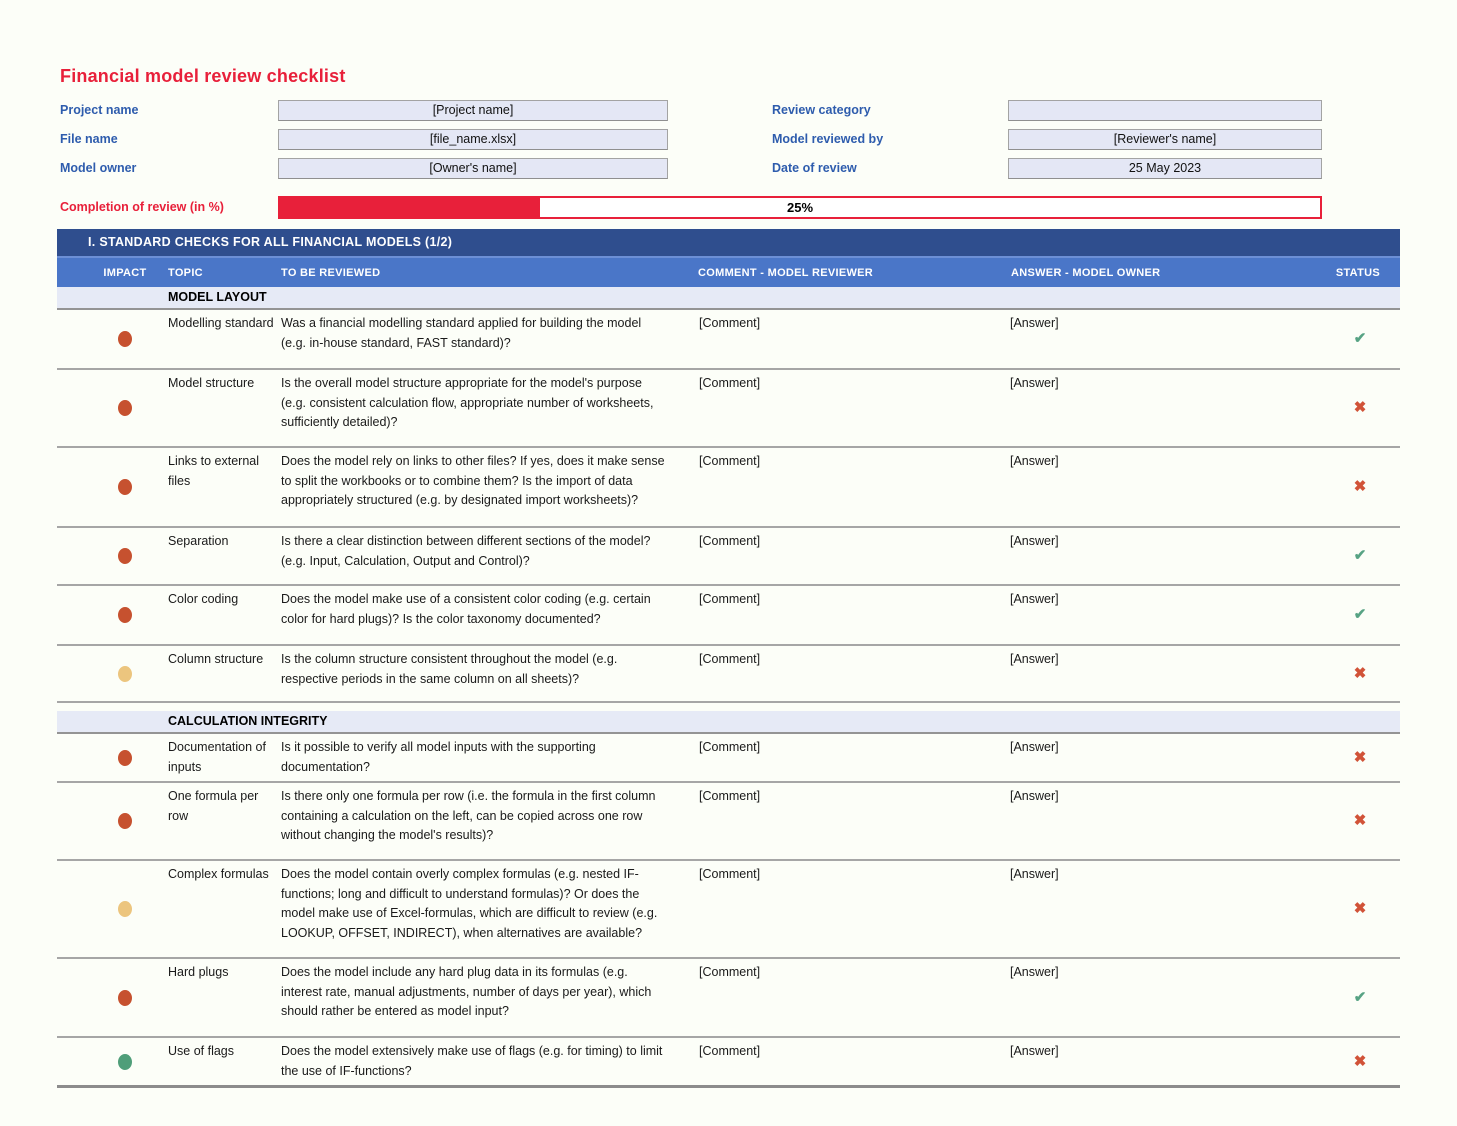 This screenshot has width=1457, height=1126. I want to click on topic-cell: Column structure, so click(216, 659).